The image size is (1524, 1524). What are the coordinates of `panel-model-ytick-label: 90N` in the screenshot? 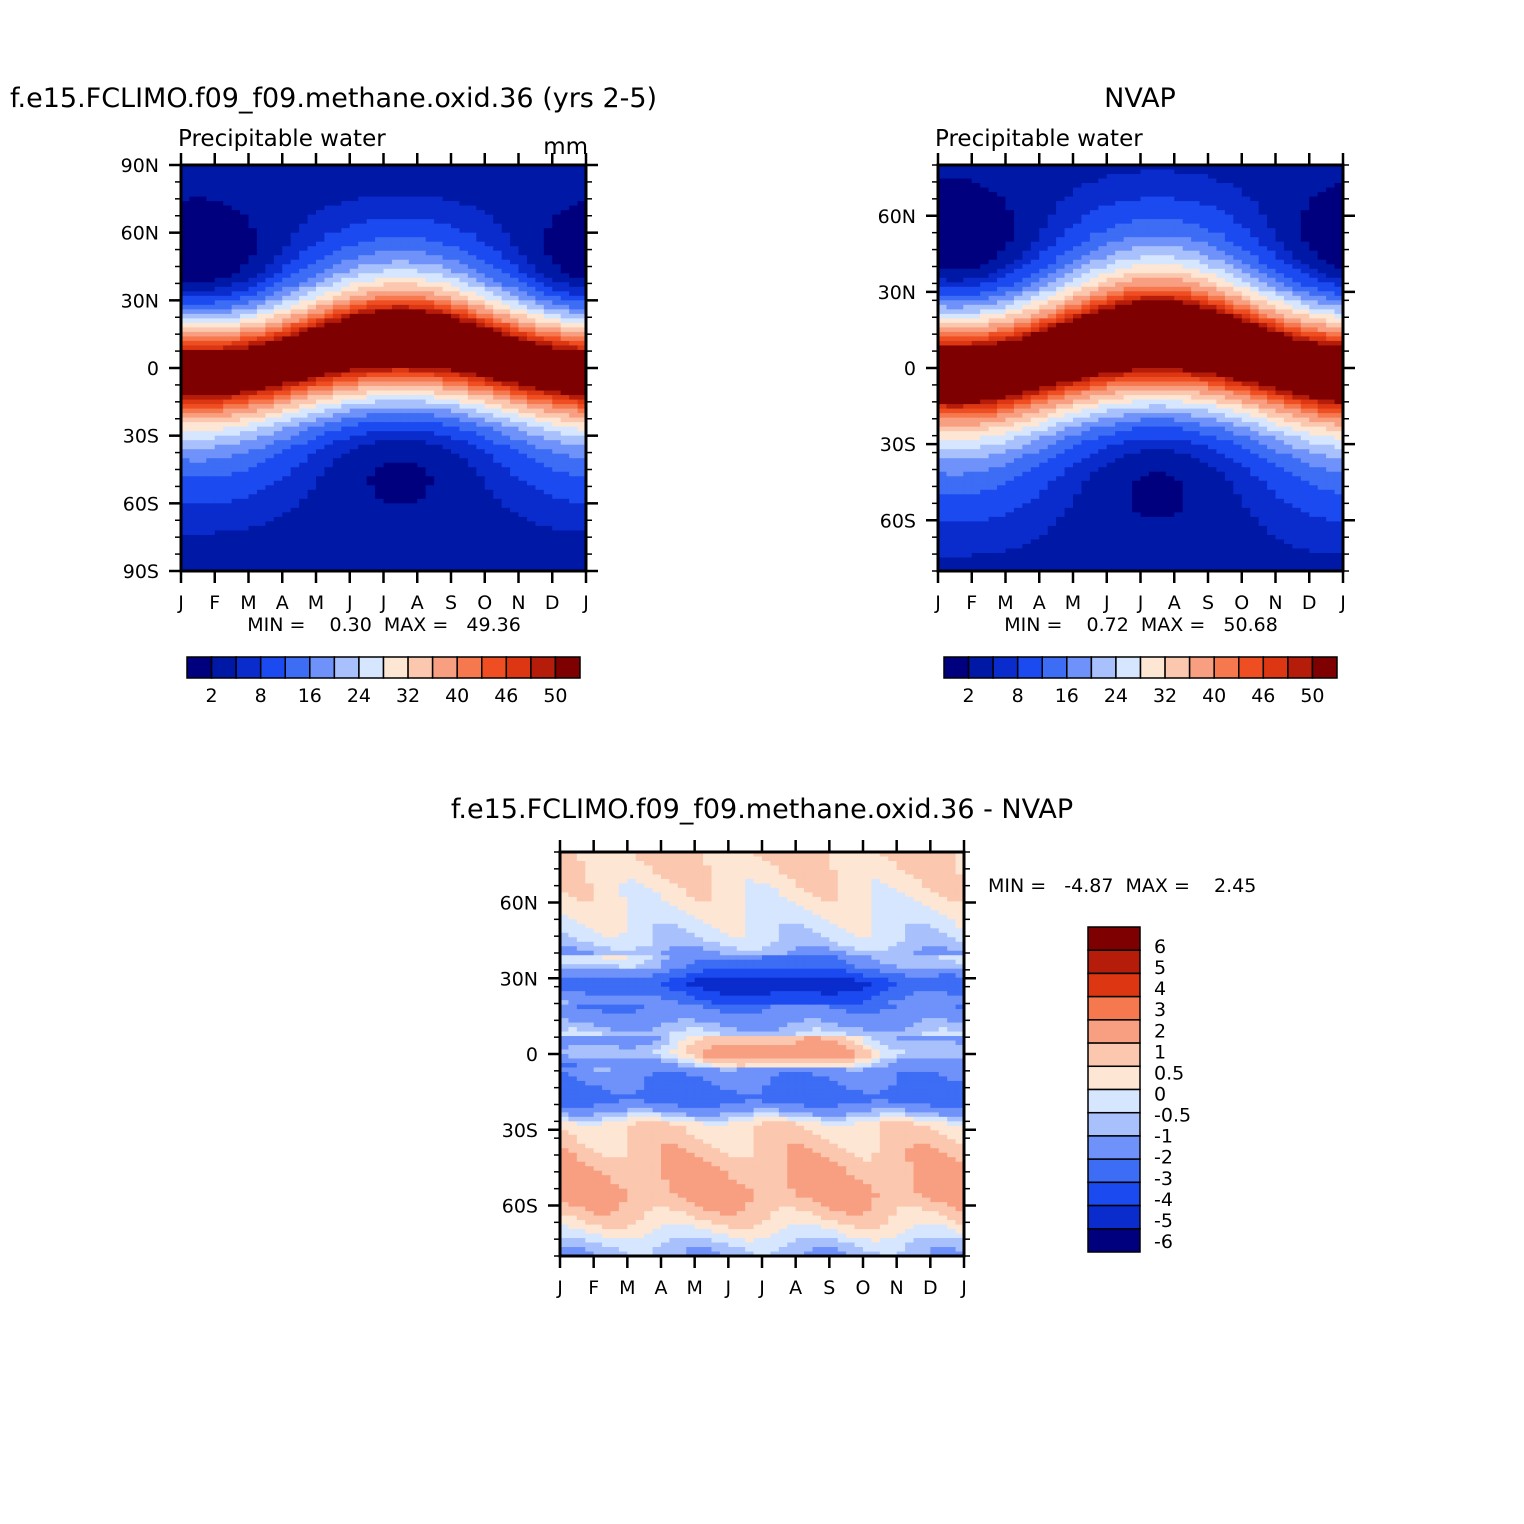 It's located at (140, 166).